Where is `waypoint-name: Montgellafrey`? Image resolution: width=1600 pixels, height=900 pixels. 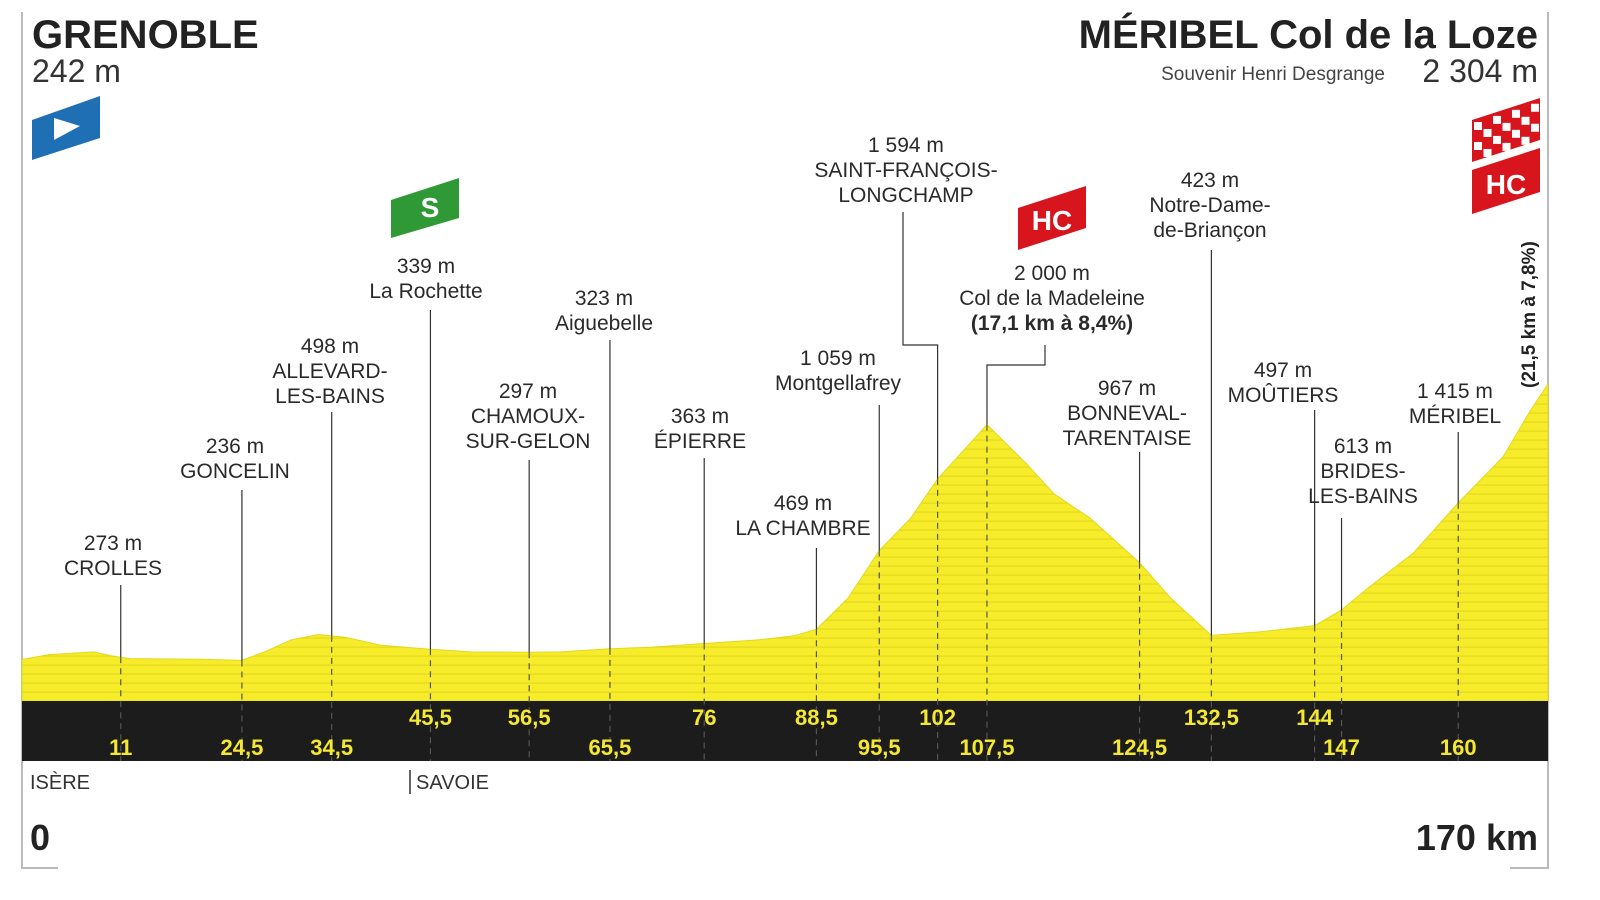
waypoint-name: Montgellafrey is located at coordinates (838, 383).